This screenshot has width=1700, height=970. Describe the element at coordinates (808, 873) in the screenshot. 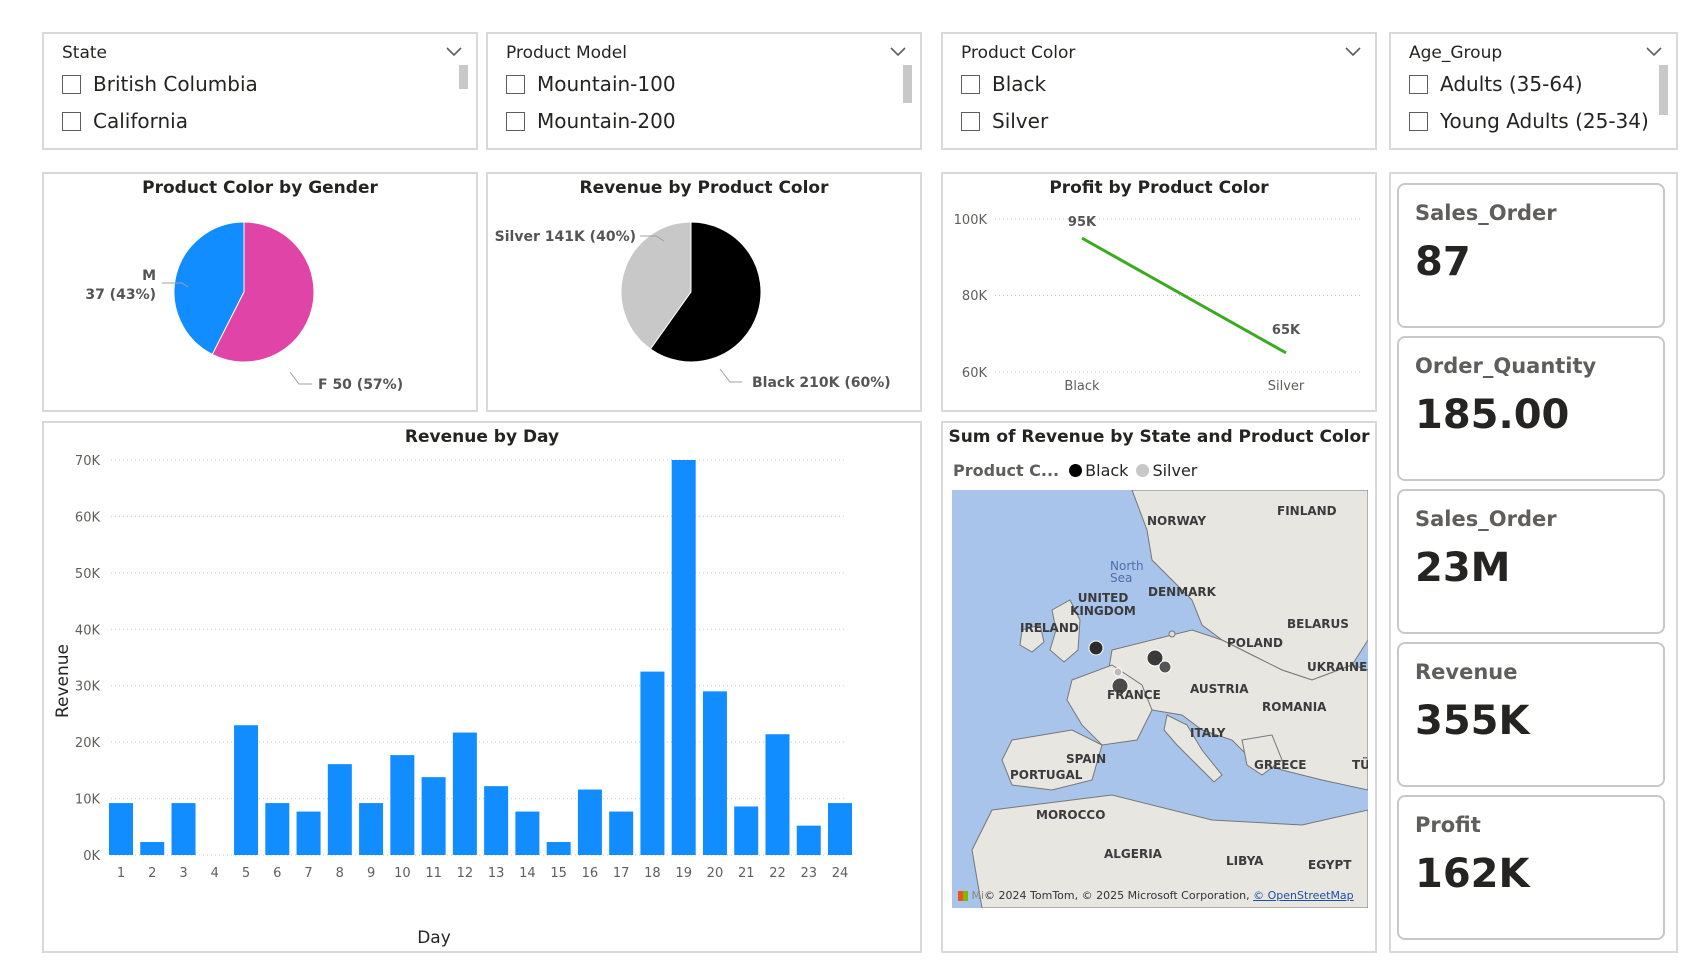

I see `x-tick-label: 23` at that location.